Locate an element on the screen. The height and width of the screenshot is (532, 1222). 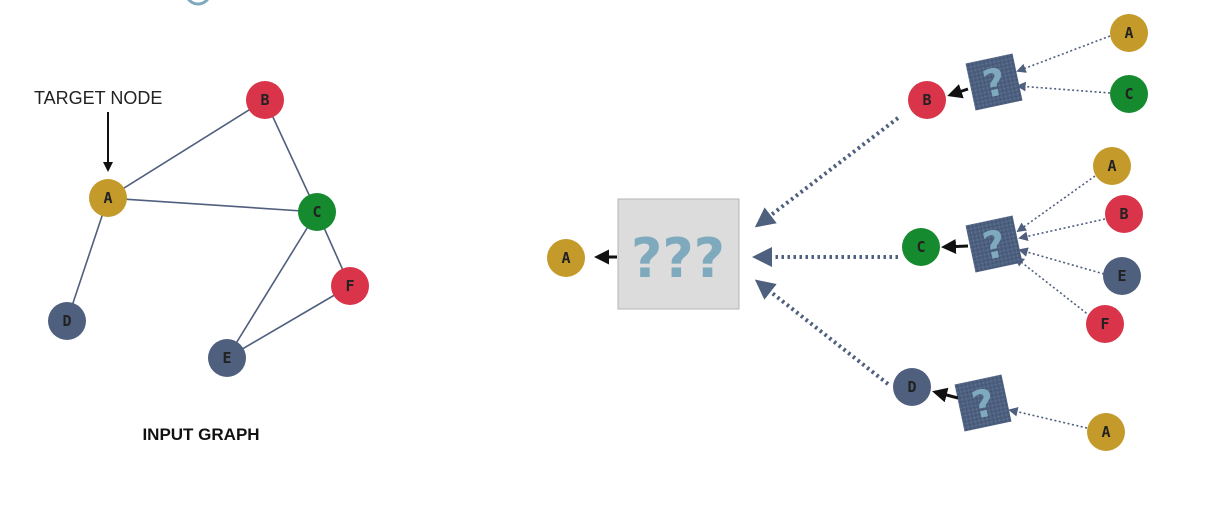
branch-b-neighbor-c: C is located at coordinates (1129, 94).